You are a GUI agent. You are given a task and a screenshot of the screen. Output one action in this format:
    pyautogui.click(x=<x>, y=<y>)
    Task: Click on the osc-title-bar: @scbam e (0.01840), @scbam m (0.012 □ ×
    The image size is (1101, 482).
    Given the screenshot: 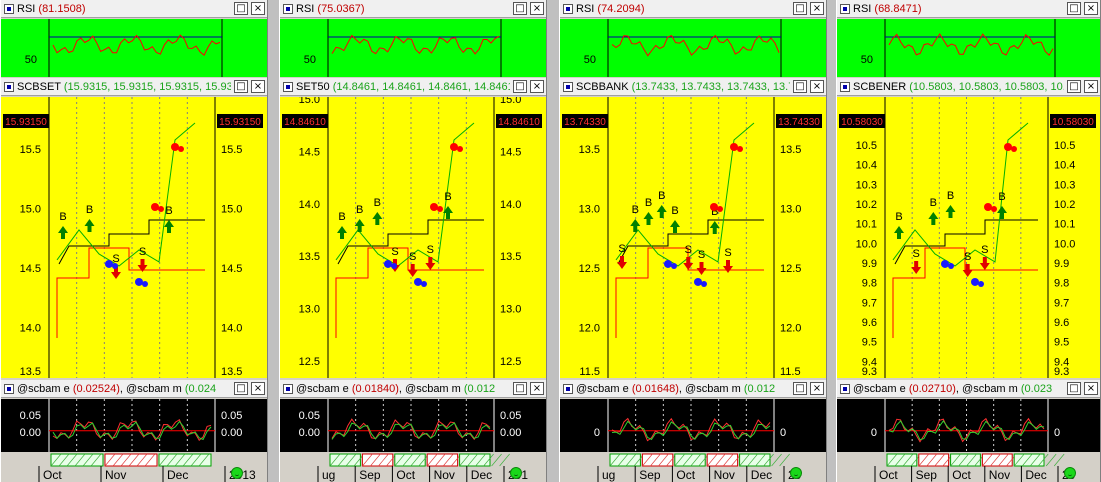 What is the action you would take?
    pyautogui.click(x=413, y=389)
    